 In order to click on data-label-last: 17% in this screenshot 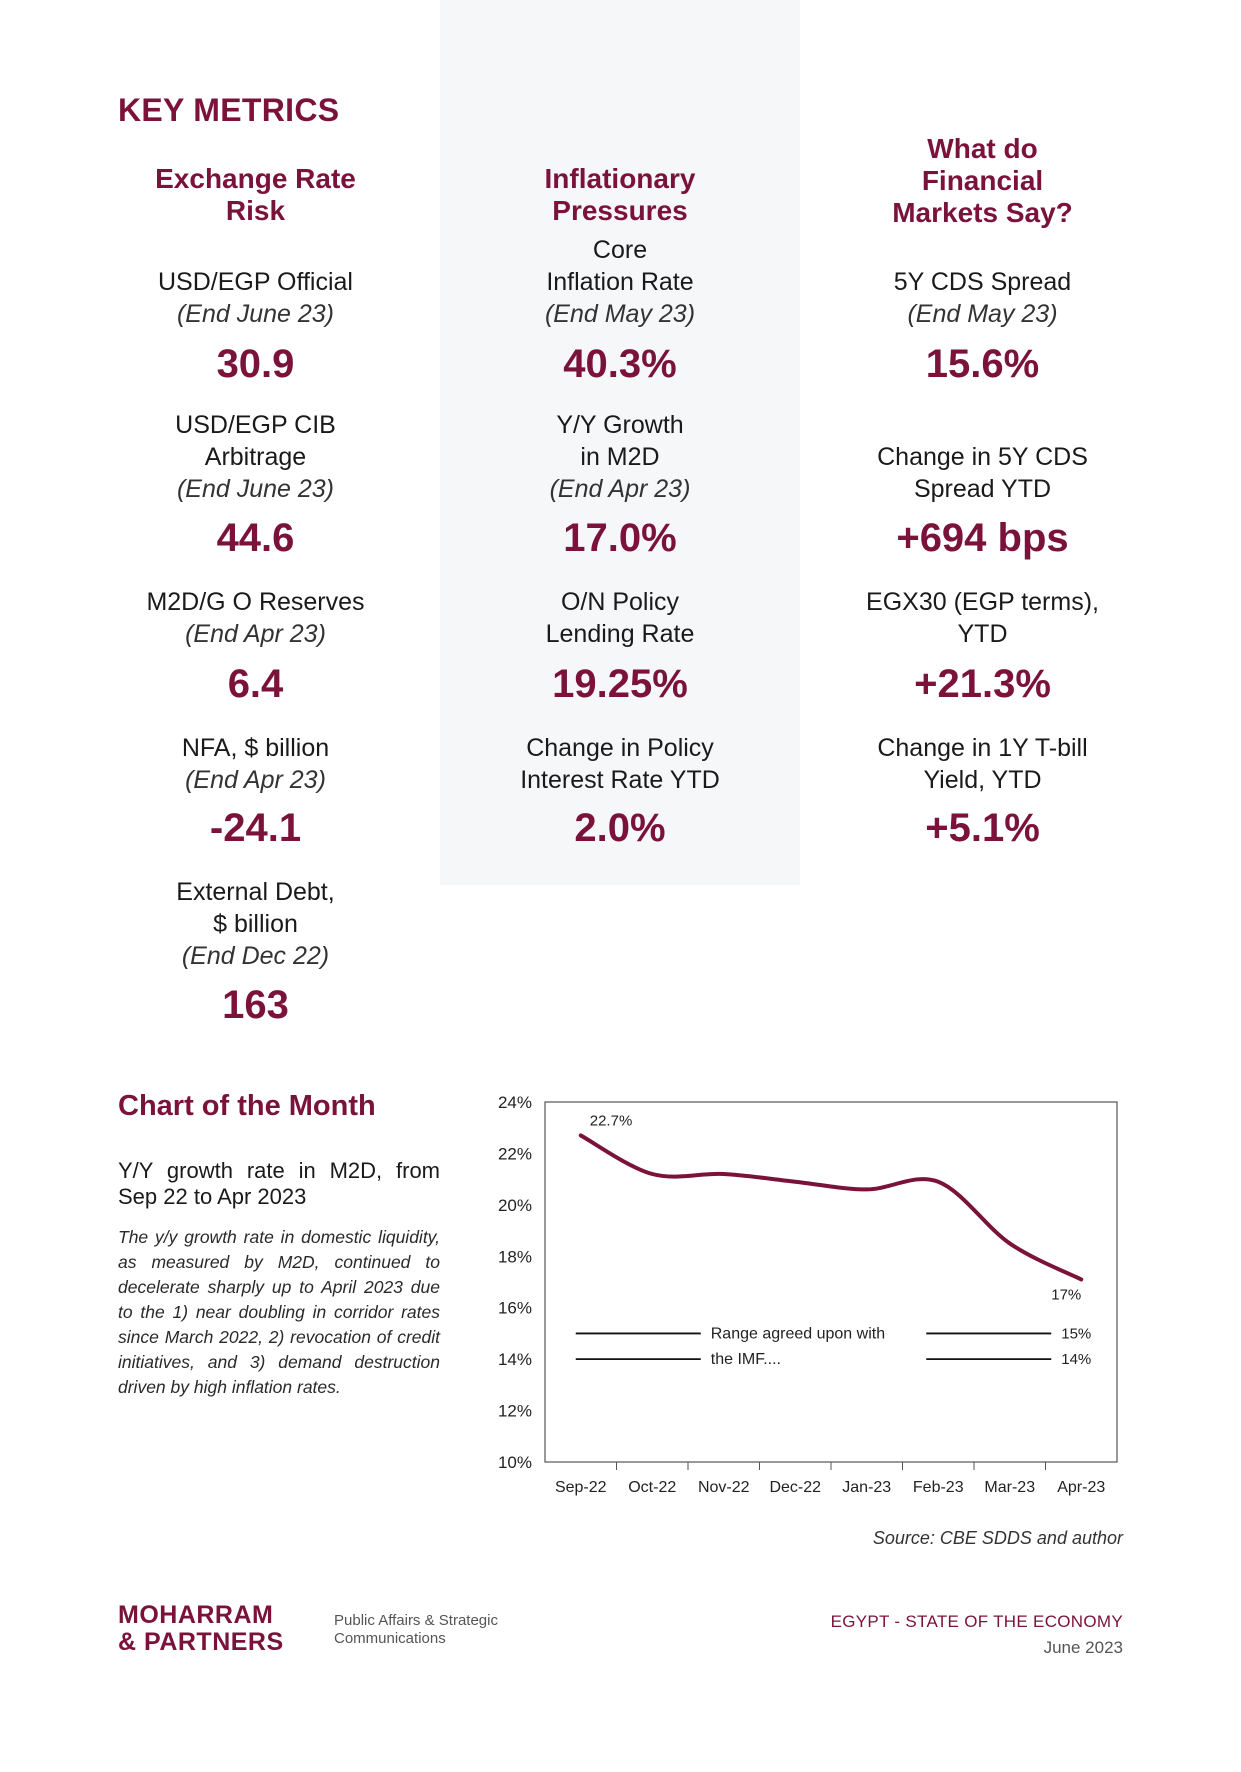, I will do `click(1066, 1294)`.